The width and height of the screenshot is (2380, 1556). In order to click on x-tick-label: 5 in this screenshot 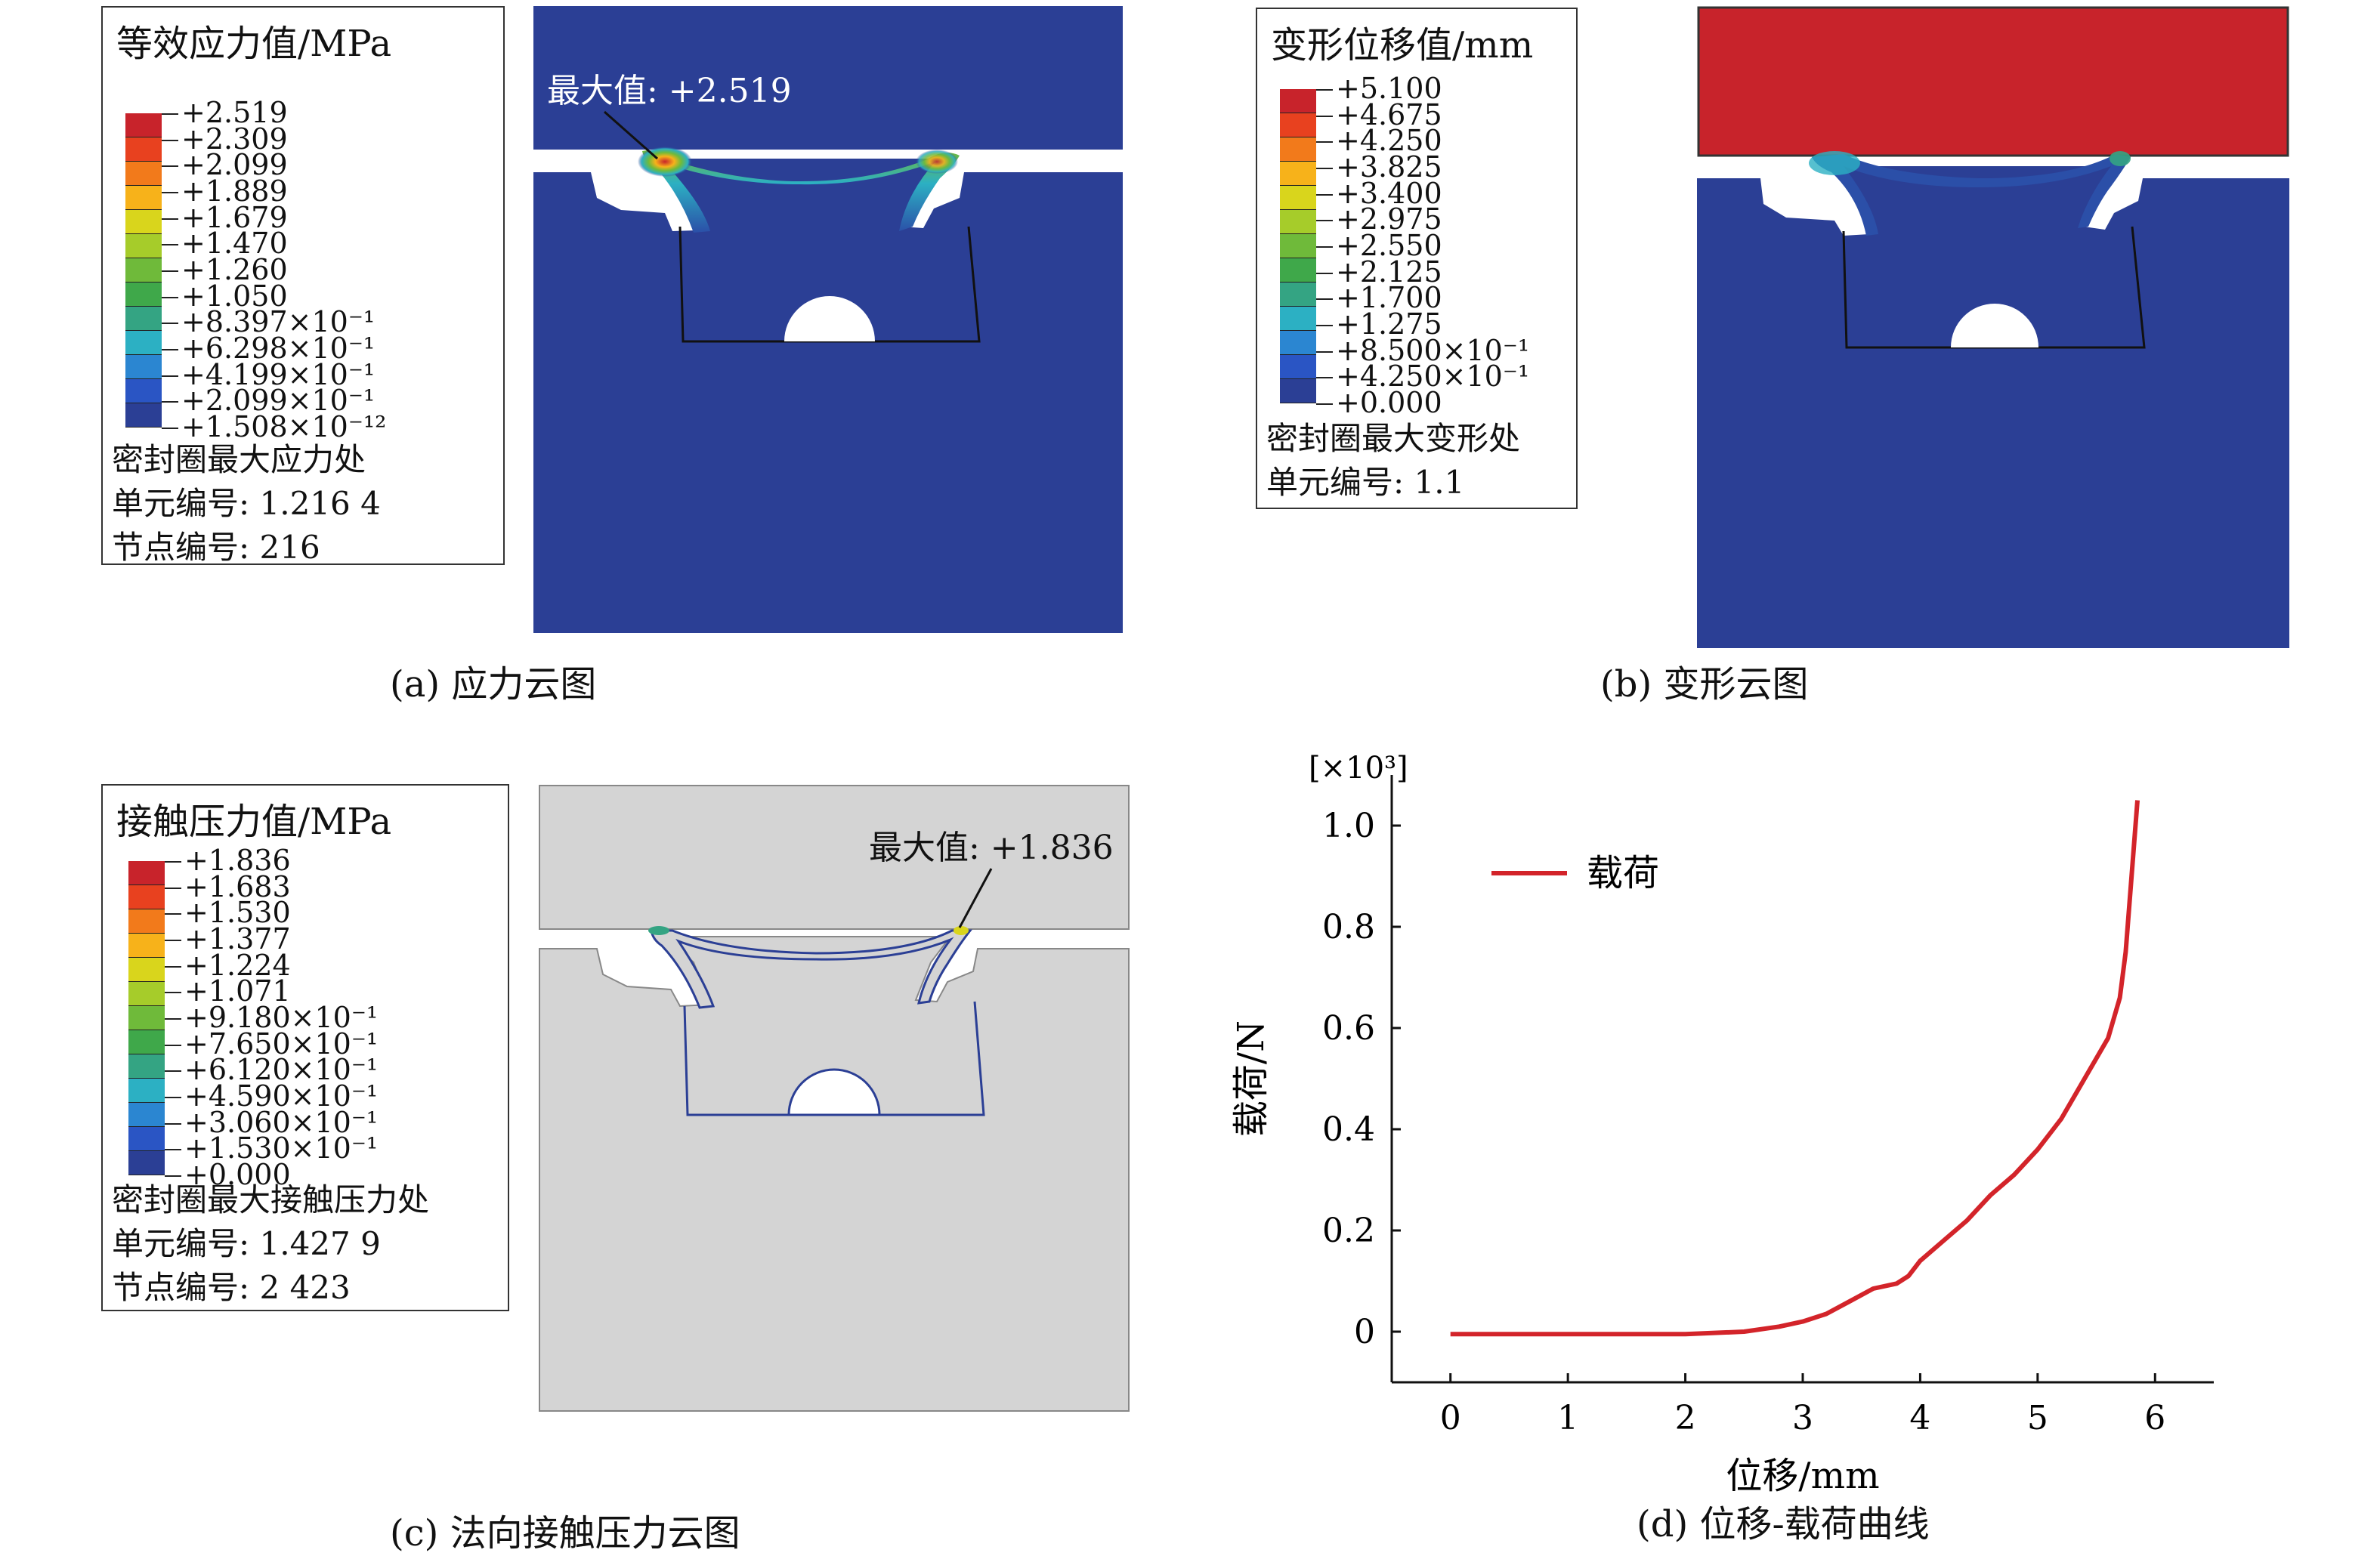, I will do `click(2037, 1418)`.